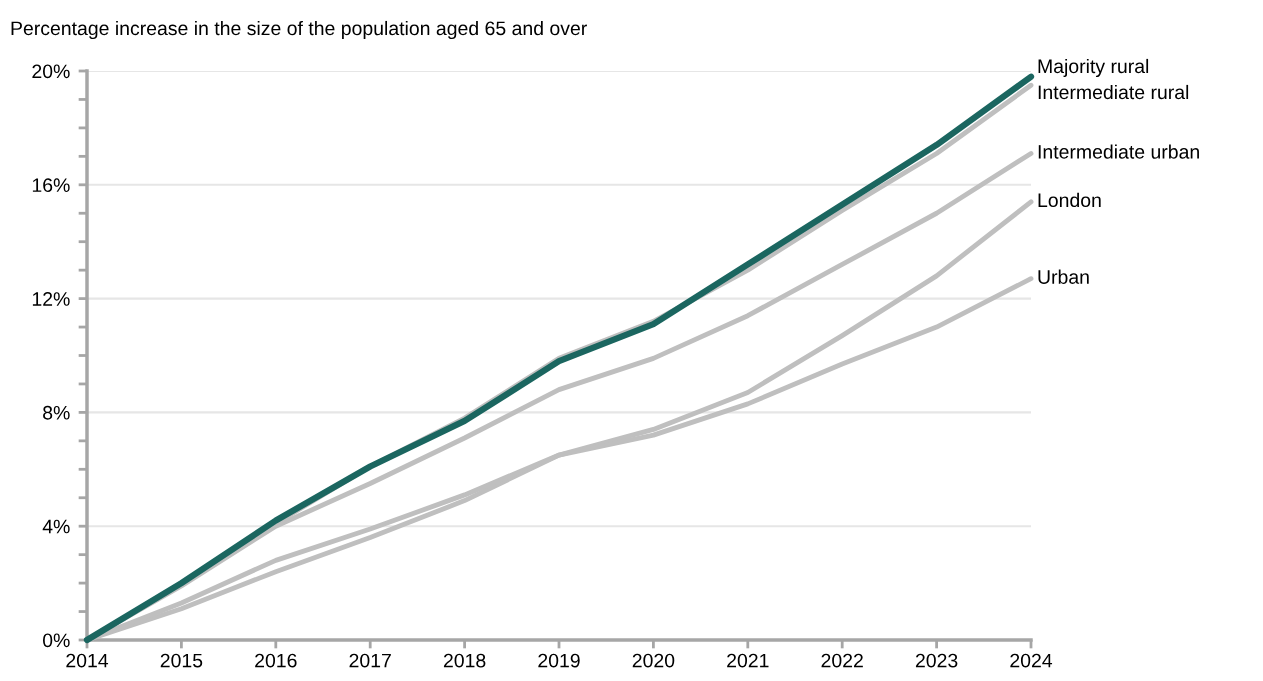 Image resolution: width=1263 pixels, height=681 pixels. Describe the element at coordinates (299, 30) in the screenshot. I see `chart-title: Percentage increase in the size of the population aged 65 and over` at that location.